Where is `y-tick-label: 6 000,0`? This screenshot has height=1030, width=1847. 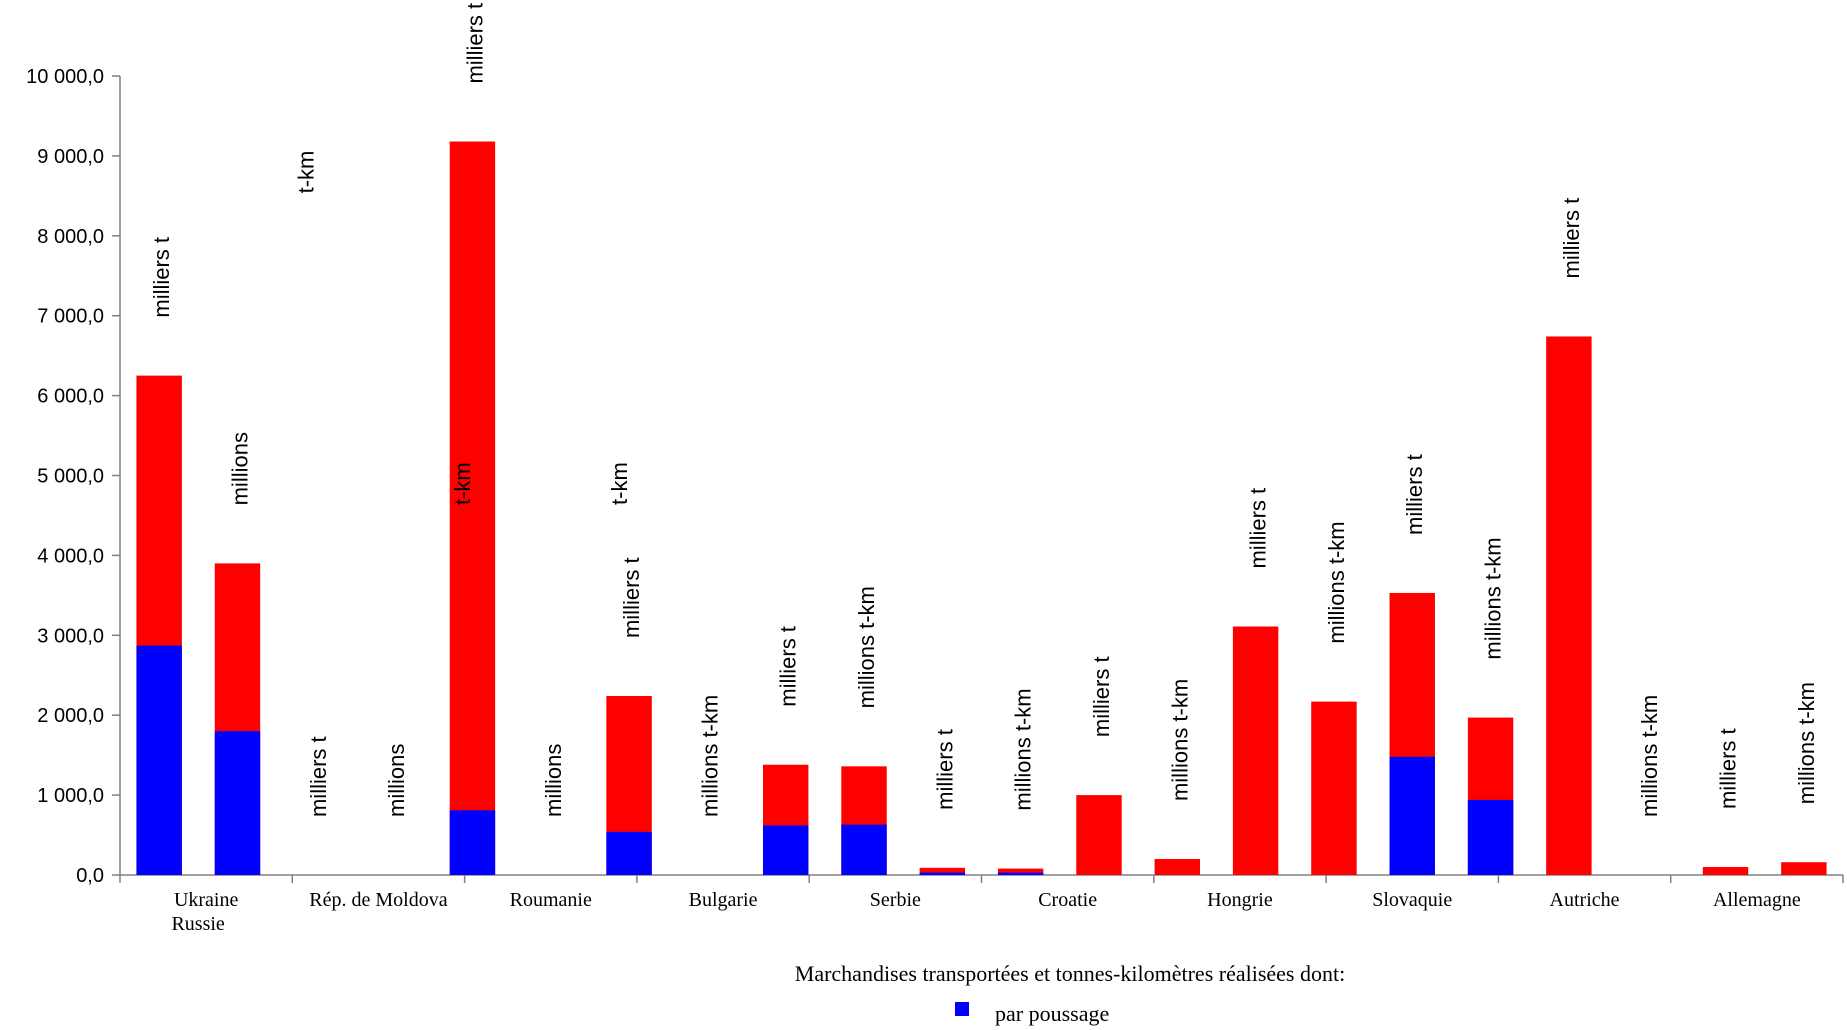 y-tick-label: 6 000,0 is located at coordinates (70, 397).